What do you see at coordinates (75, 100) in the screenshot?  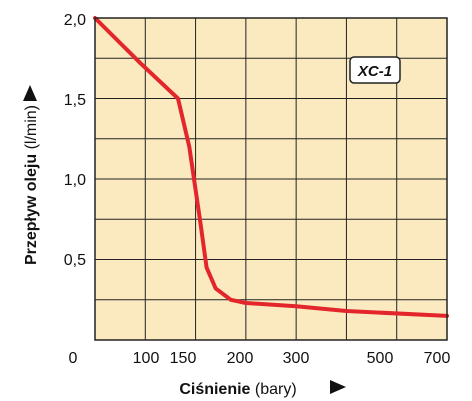 I see `y-tick-label: 1,5` at bounding box center [75, 100].